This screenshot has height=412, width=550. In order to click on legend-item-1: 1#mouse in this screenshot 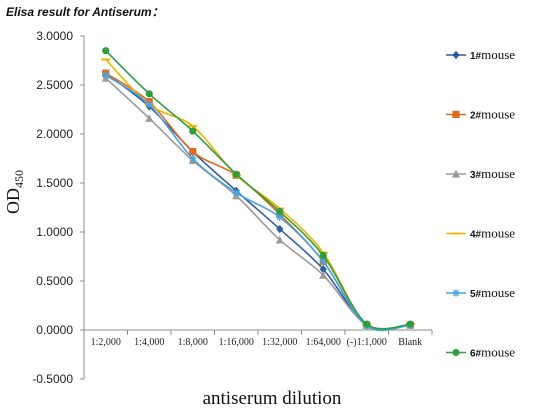, I will do `click(480, 54)`.